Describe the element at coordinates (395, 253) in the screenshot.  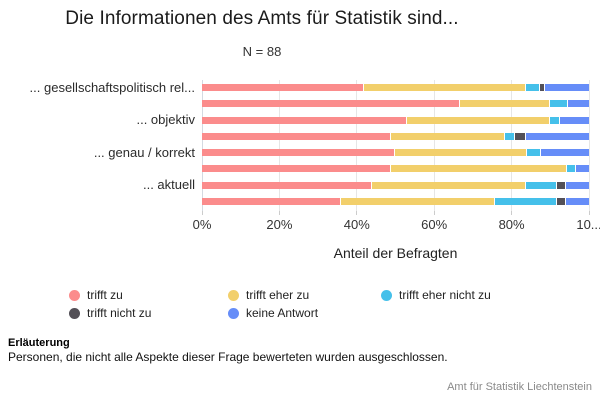
I see `x-axis-title: Anteil der Befragten` at that location.